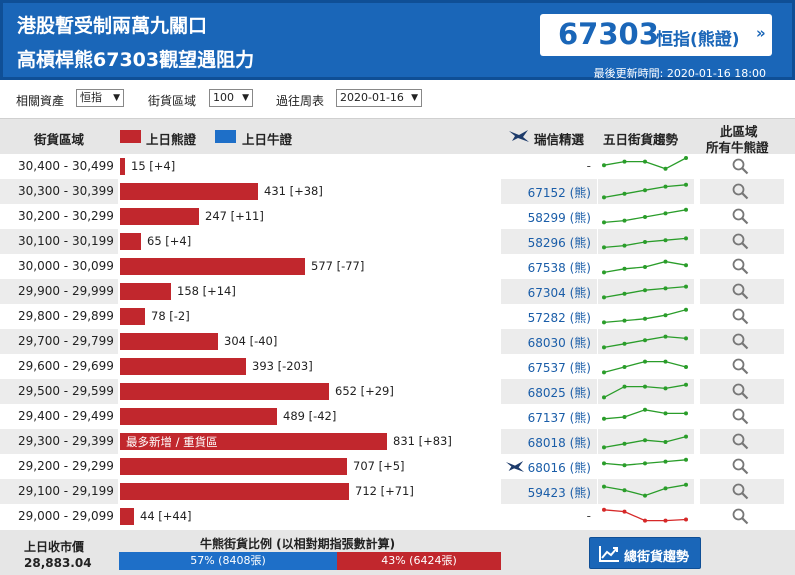  Describe the element at coordinates (153, 166) in the screenshot. I see `bear-bar-value: 15 [+4]` at that location.